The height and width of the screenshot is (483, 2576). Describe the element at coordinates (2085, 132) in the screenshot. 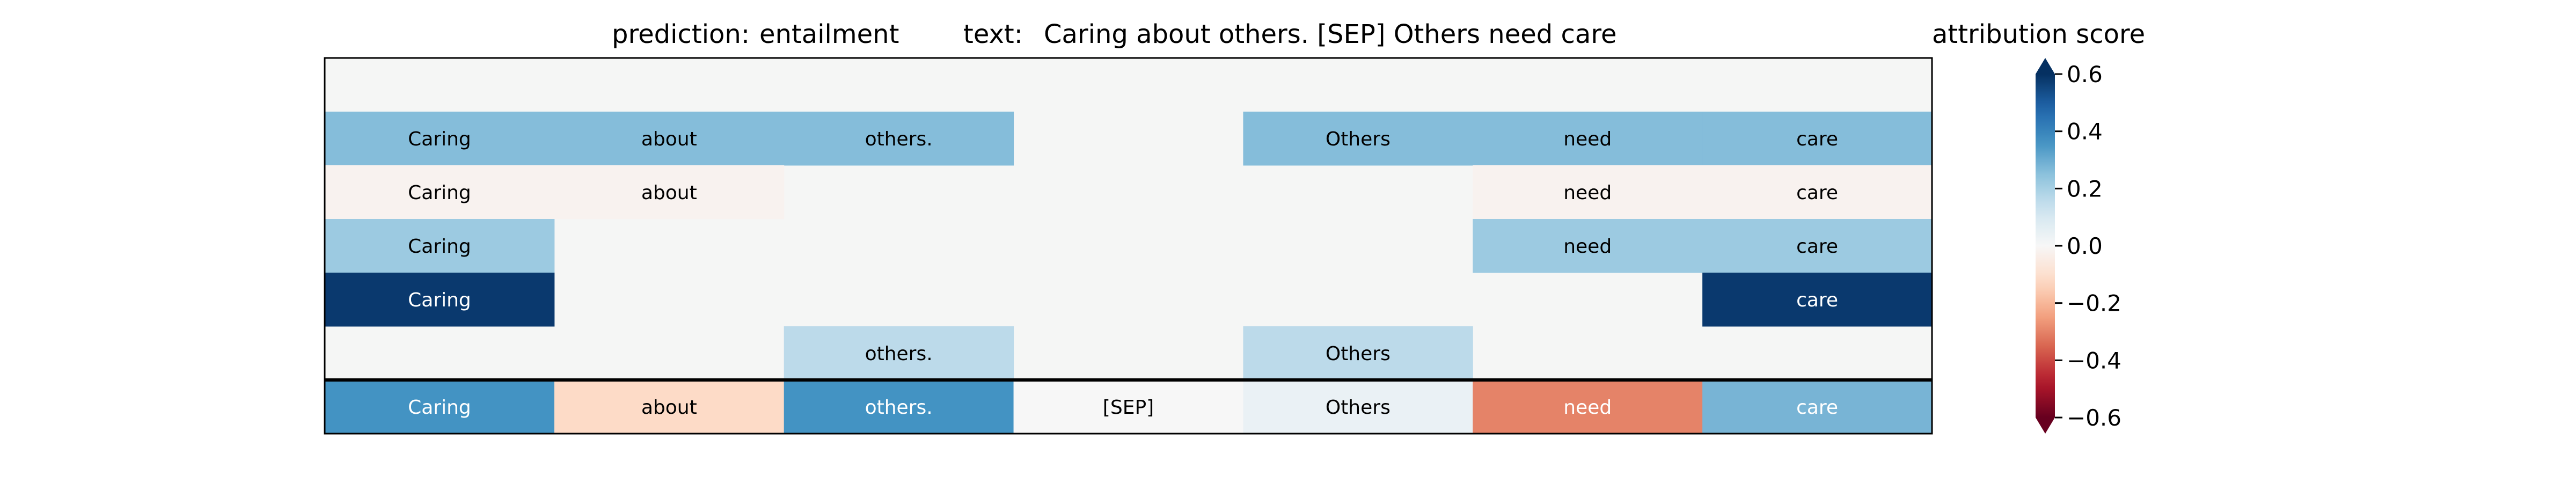

I see `colorbar-tick-label: 0.4` at that location.